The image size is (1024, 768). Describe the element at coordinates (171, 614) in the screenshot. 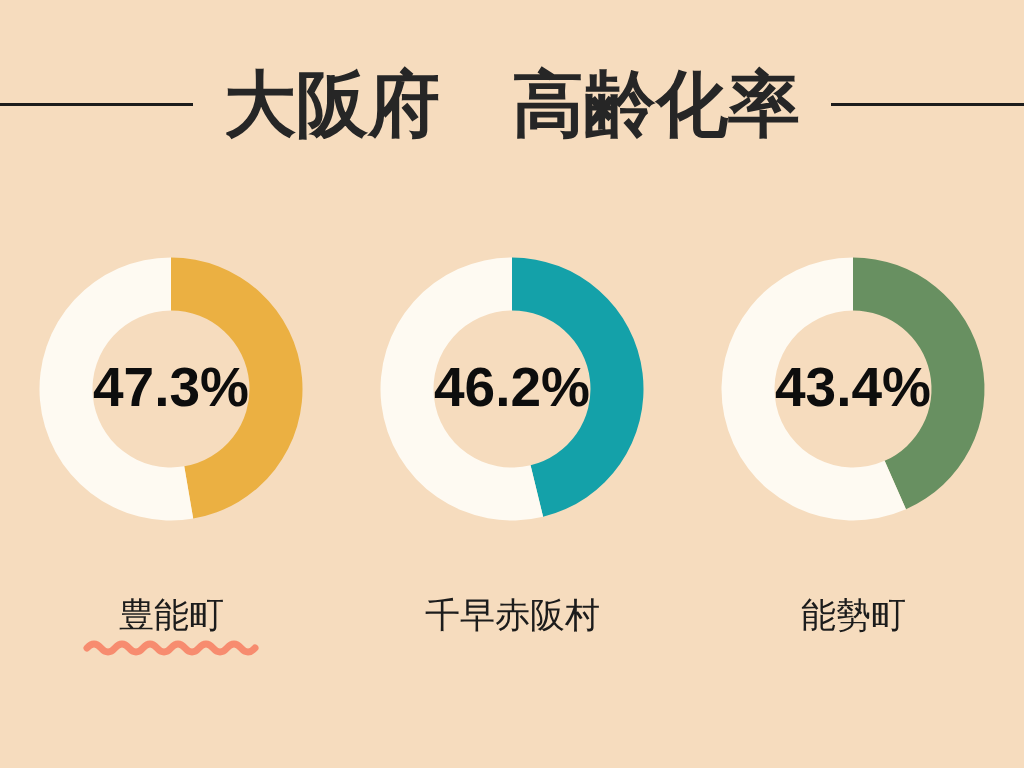

I see `text: 豊能町` at that location.